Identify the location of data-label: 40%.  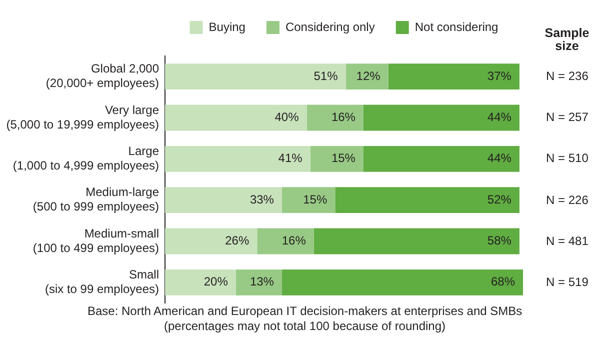
(287, 117).